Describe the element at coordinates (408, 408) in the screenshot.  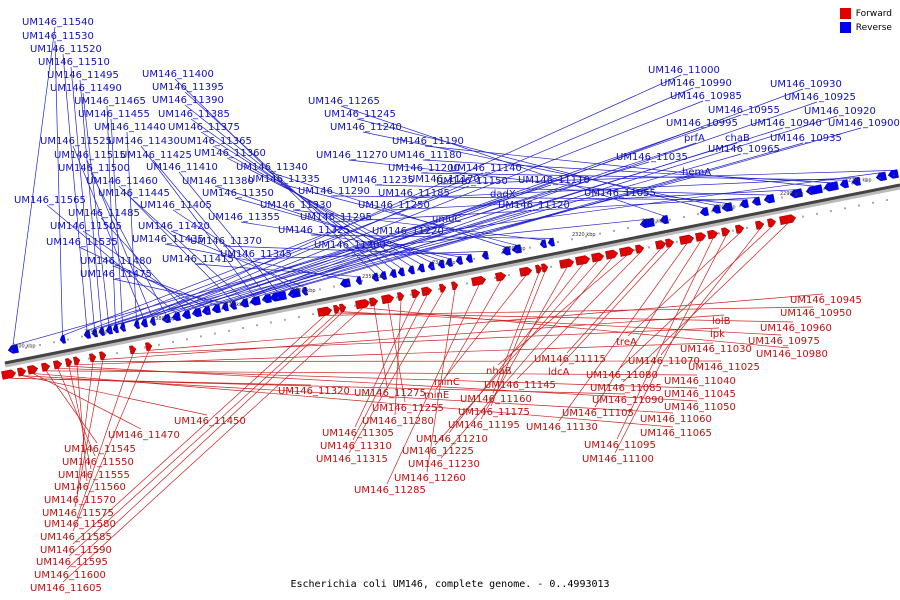
I see `forward-gene-label: UM146_11255` at that location.